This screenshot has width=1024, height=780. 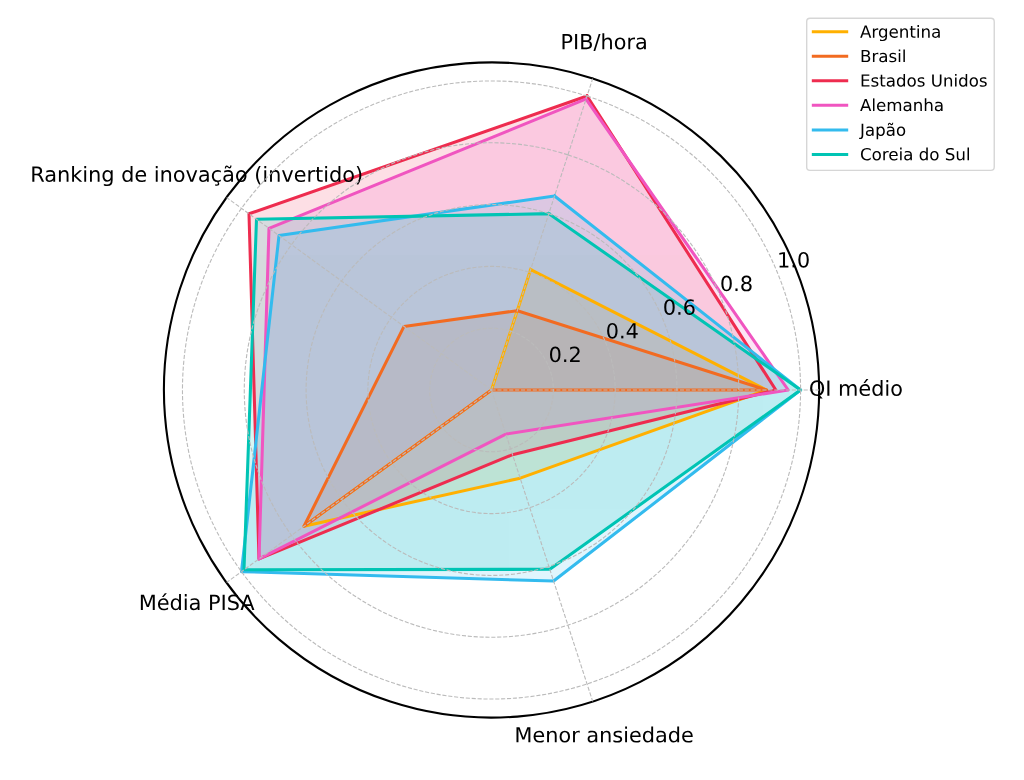 I want to click on spoke-label: PIB/hora, so click(x=604, y=42).